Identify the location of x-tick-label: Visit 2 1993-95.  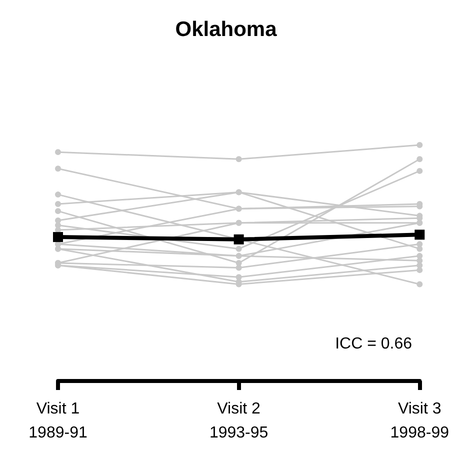
(238, 421).